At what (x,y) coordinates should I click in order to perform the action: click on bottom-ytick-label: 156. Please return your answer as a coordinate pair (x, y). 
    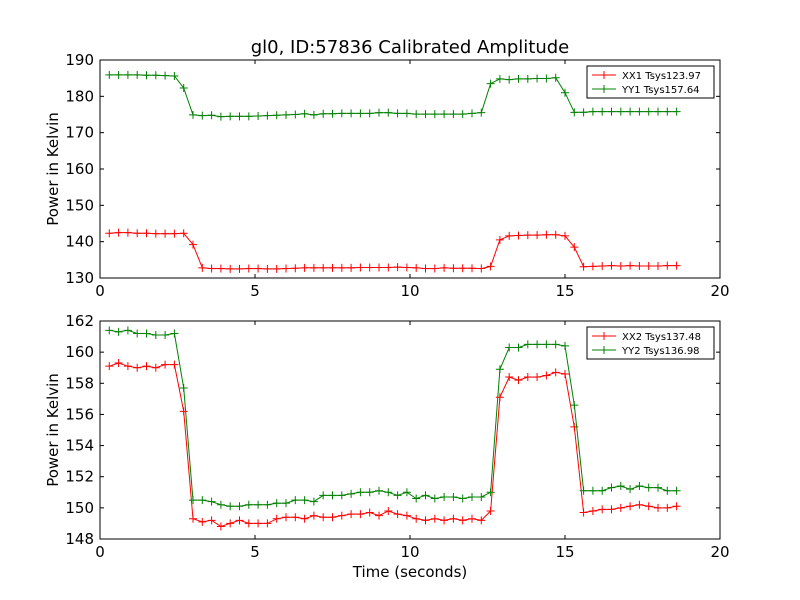
    Looking at the image, I should click on (79, 414).